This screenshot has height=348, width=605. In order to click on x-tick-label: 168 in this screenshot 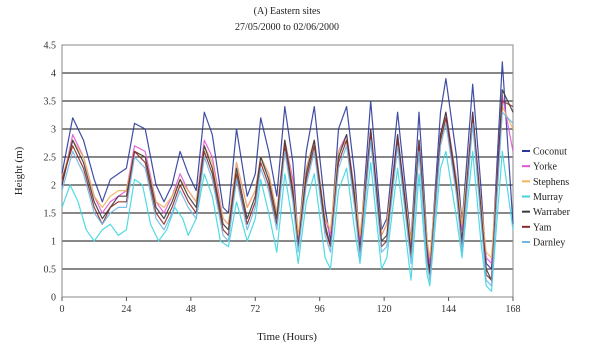, I will do `click(513, 309)`.